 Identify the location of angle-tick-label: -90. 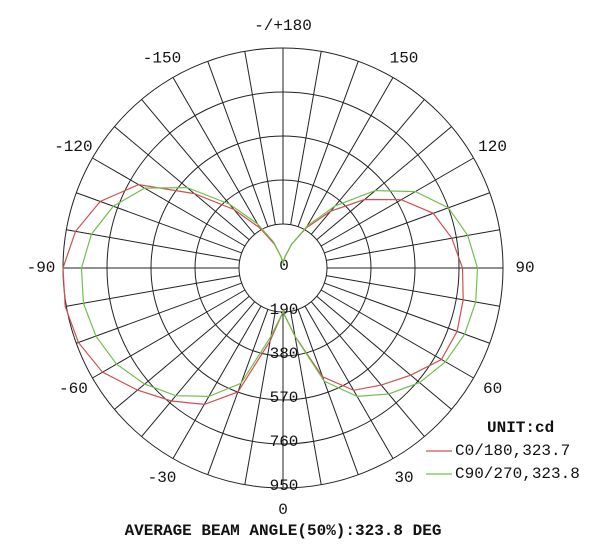
(41, 268).